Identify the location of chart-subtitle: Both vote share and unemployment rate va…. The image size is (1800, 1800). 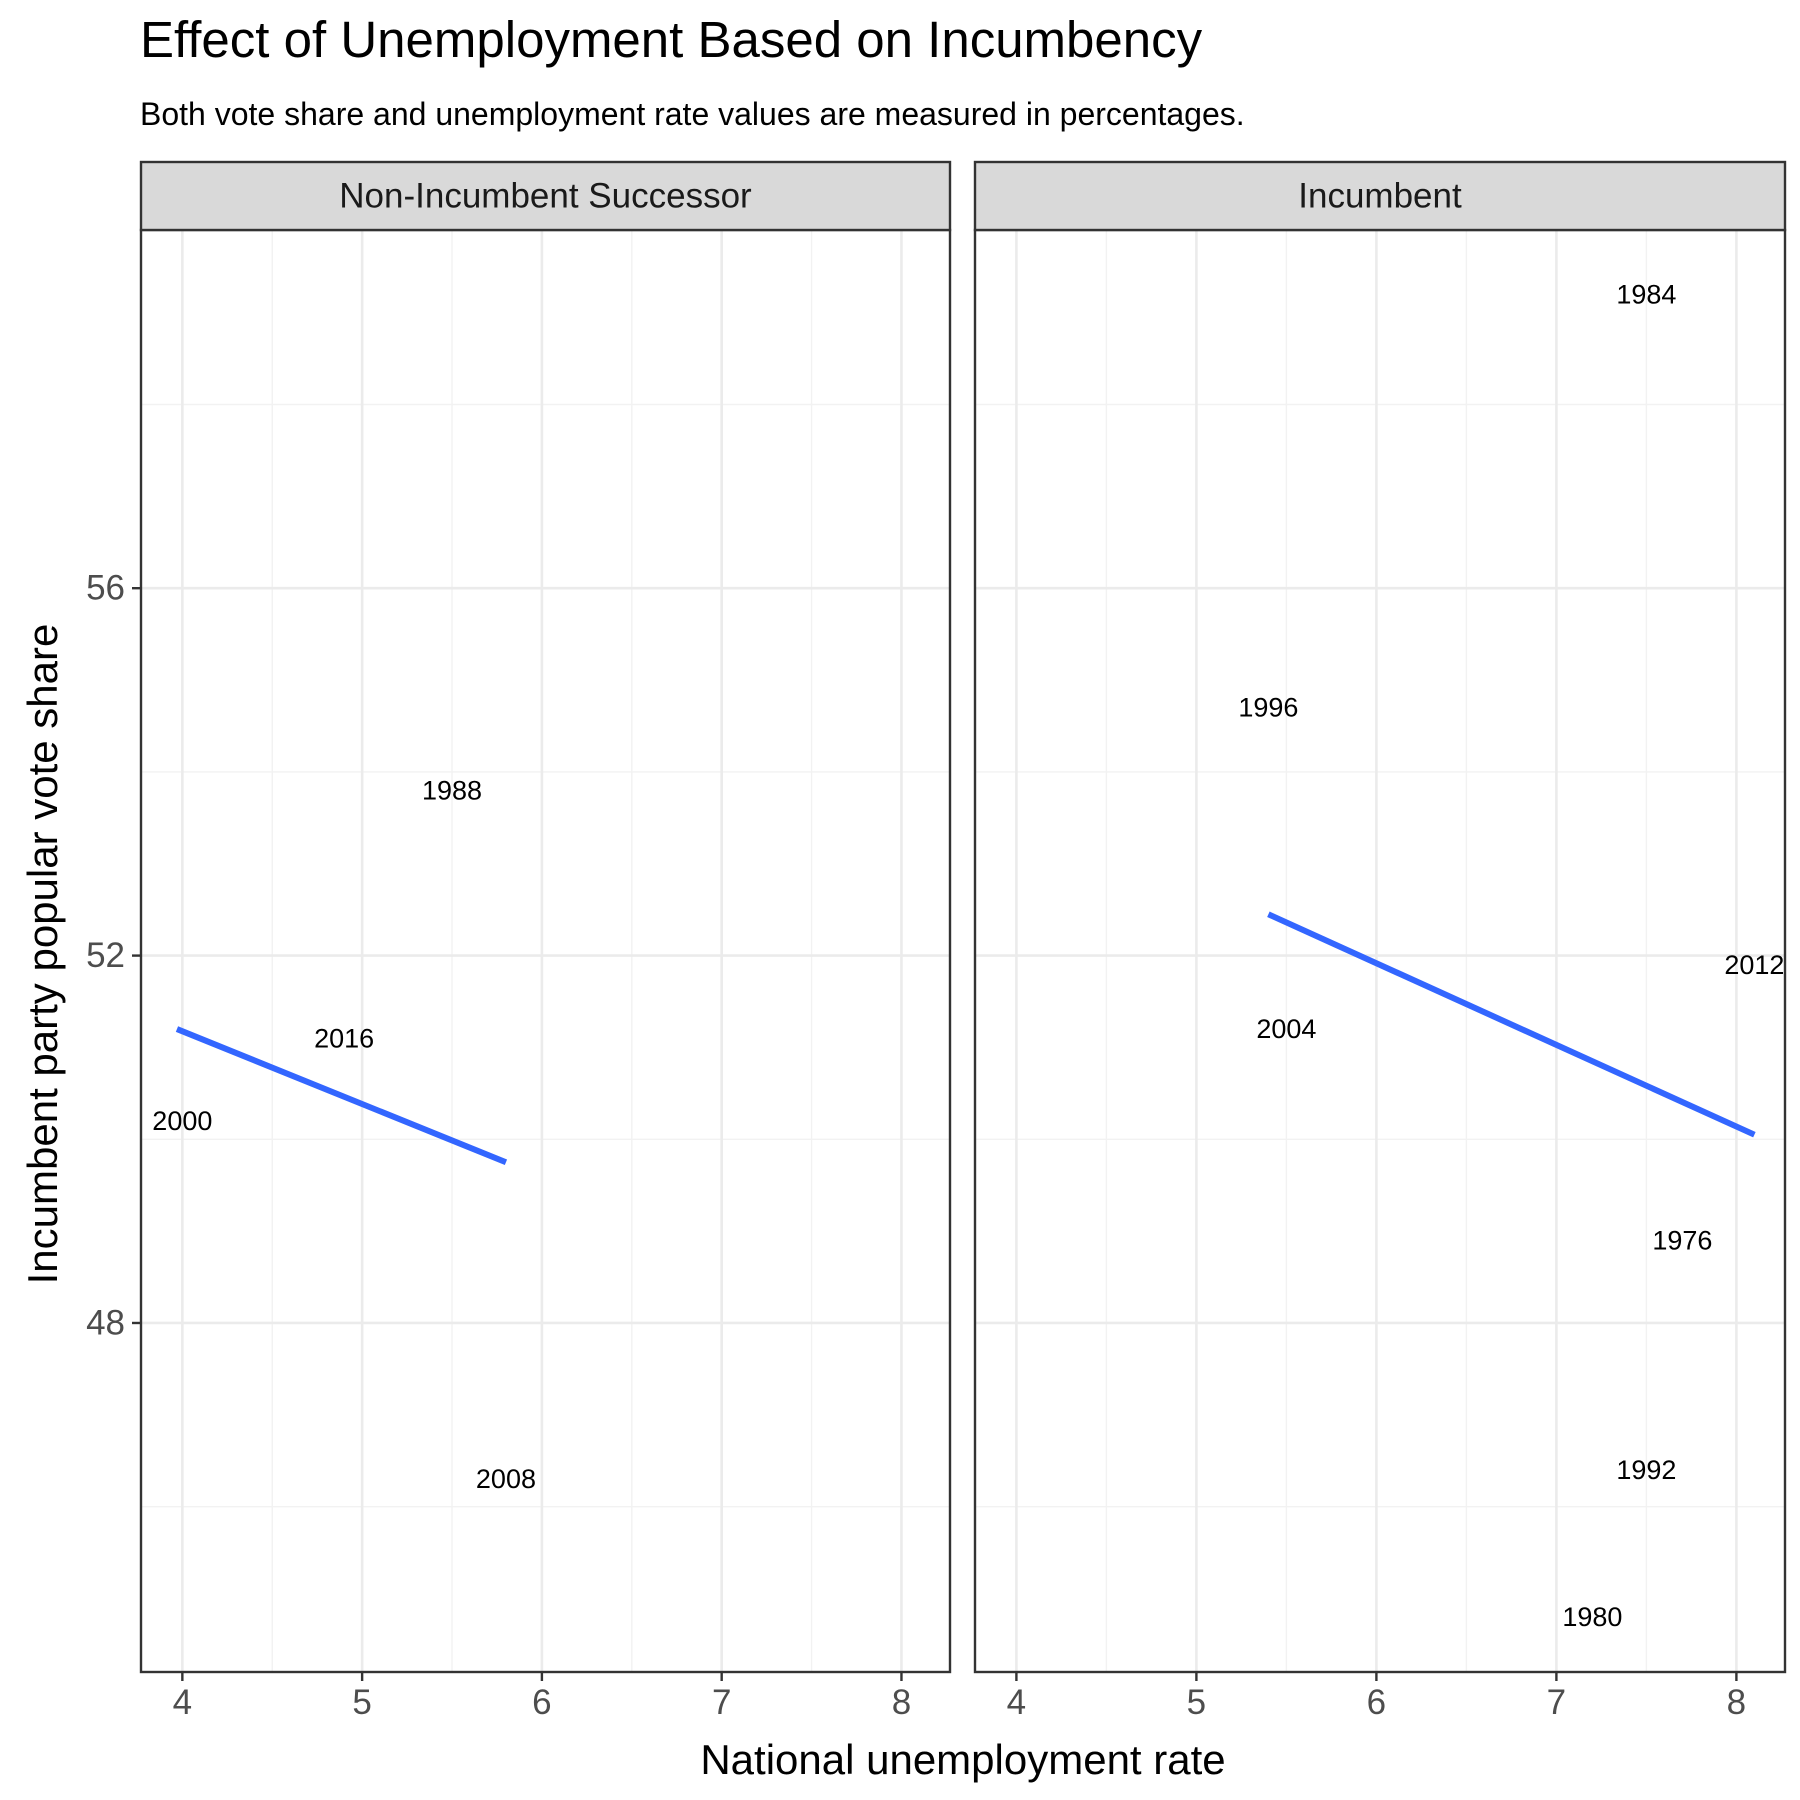
(692, 114).